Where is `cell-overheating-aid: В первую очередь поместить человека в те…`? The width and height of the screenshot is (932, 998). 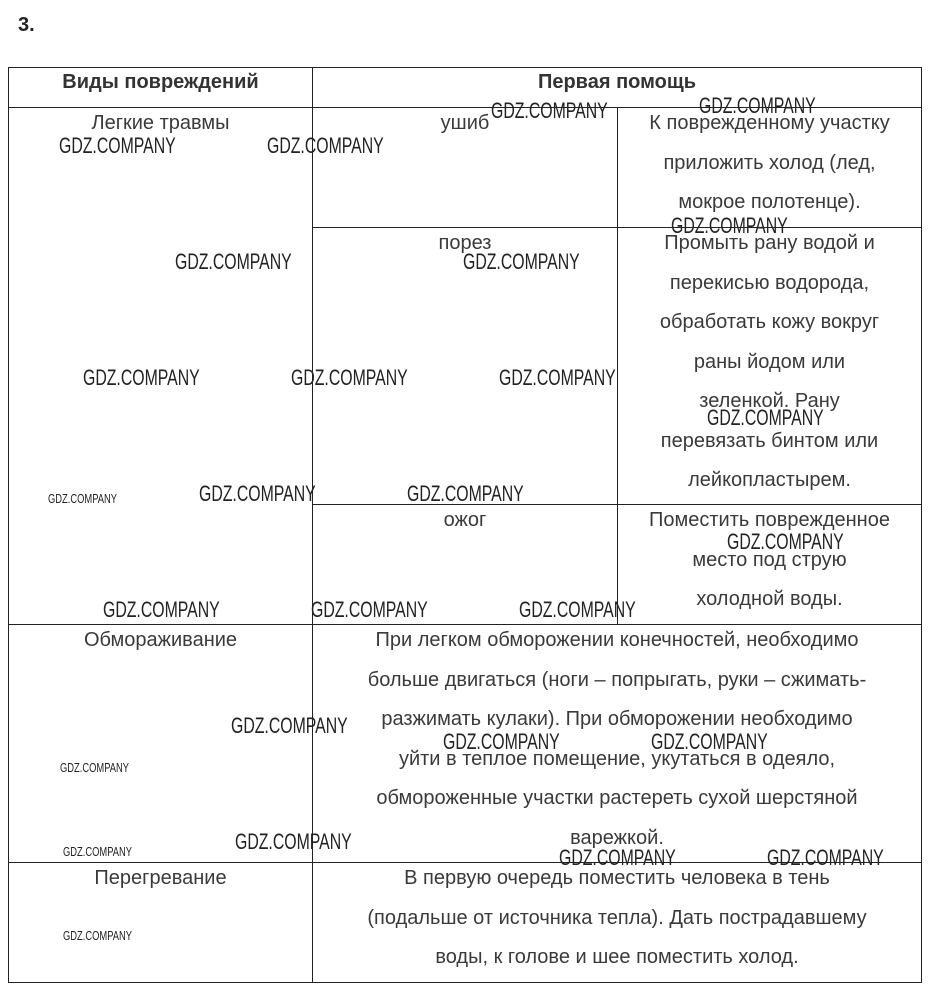 cell-overheating-aid: В первую очередь поместить человека в те… is located at coordinates (617, 922).